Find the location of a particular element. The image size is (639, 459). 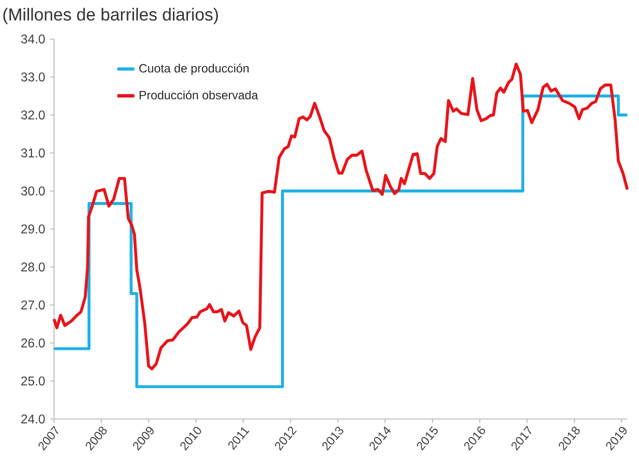

legend-label: Producción observada is located at coordinates (199, 95).